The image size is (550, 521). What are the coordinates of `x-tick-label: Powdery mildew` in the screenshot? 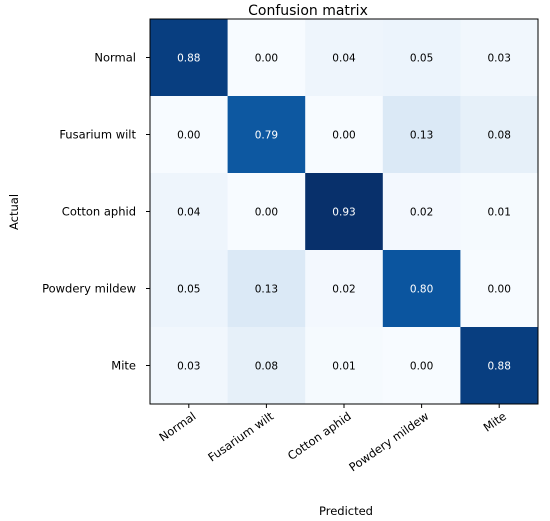 It's located at (388, 441).